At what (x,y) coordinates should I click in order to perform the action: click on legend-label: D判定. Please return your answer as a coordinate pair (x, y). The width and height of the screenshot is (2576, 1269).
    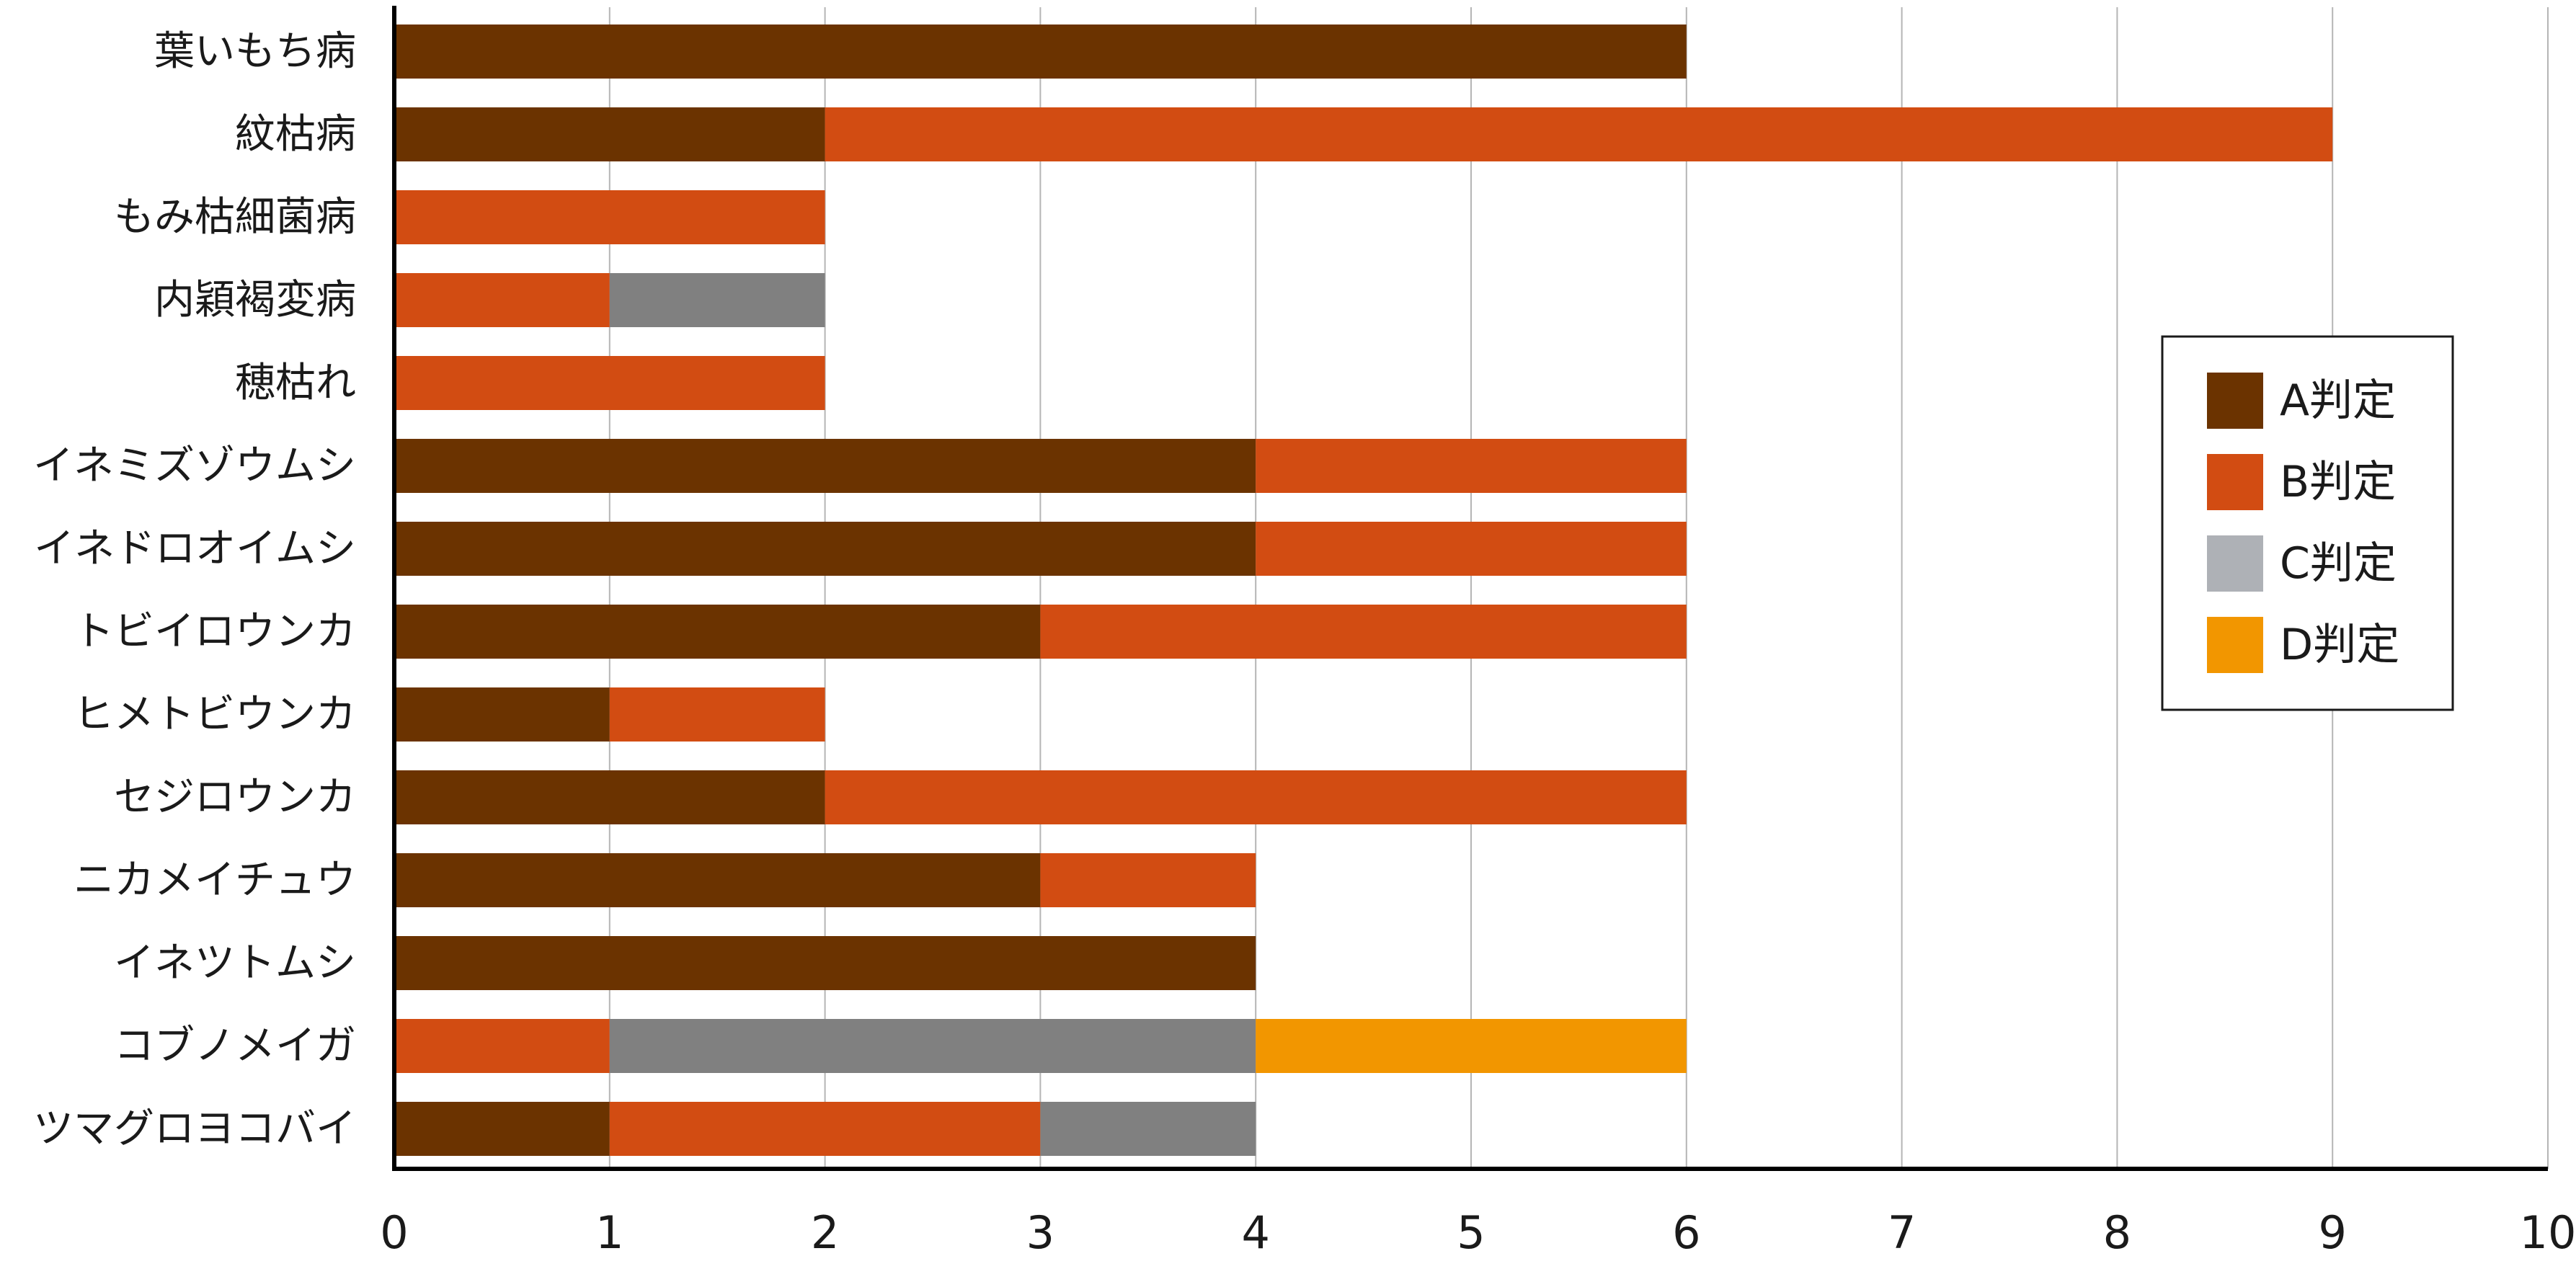
    Looking at the image, I should click on (2339, 645).